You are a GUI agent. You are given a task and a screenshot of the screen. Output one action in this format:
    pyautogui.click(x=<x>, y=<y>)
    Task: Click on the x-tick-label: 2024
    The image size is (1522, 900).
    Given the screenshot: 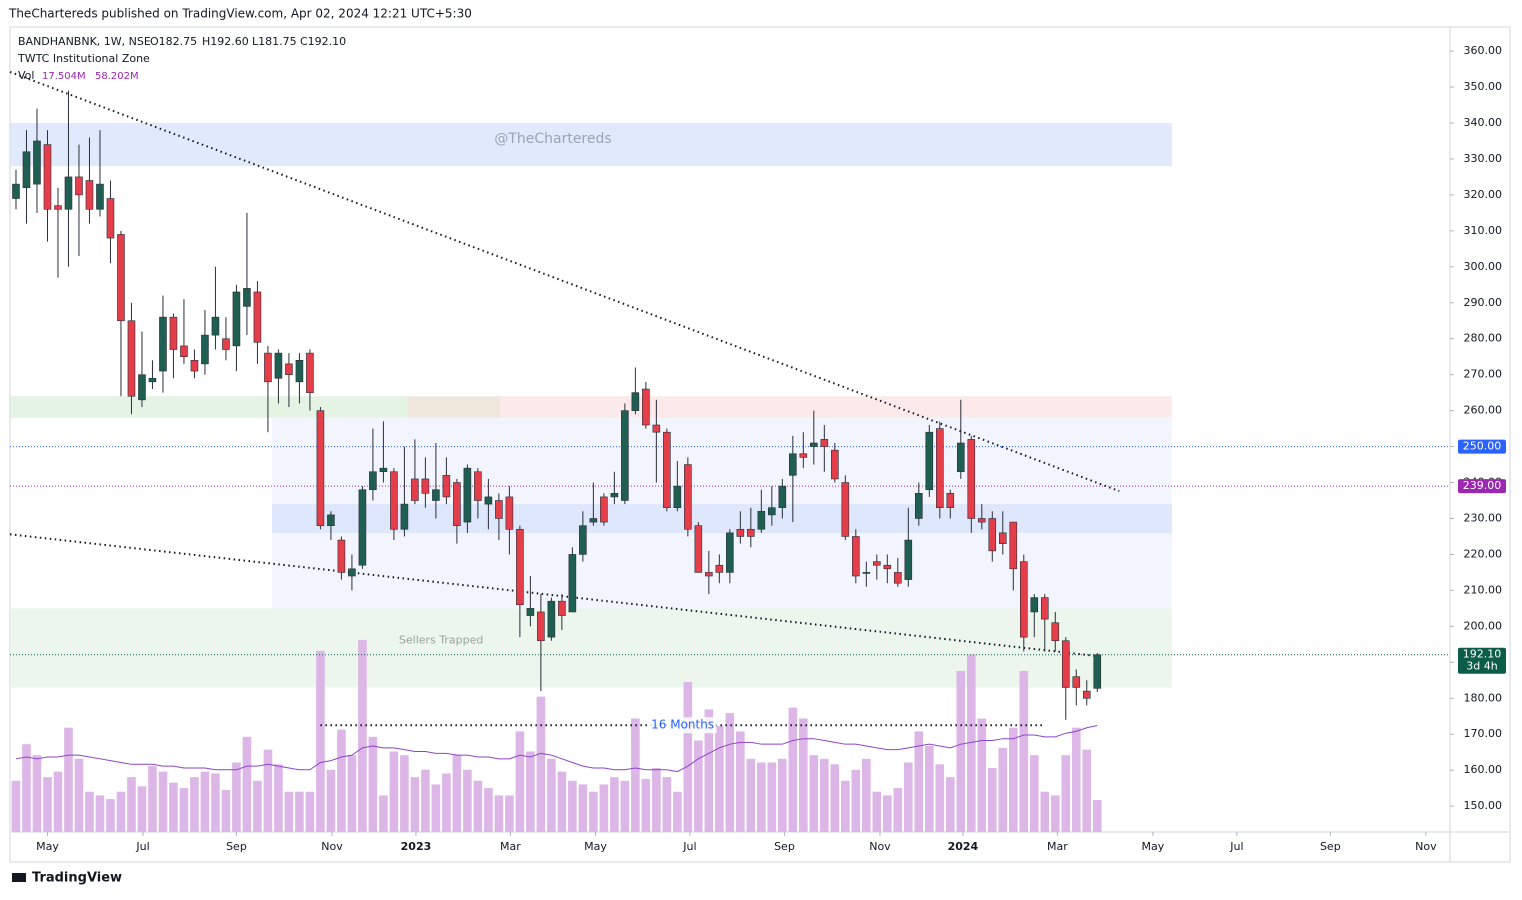 What is the action you would take?
    pyautogui.click(x=963, y=846)
    